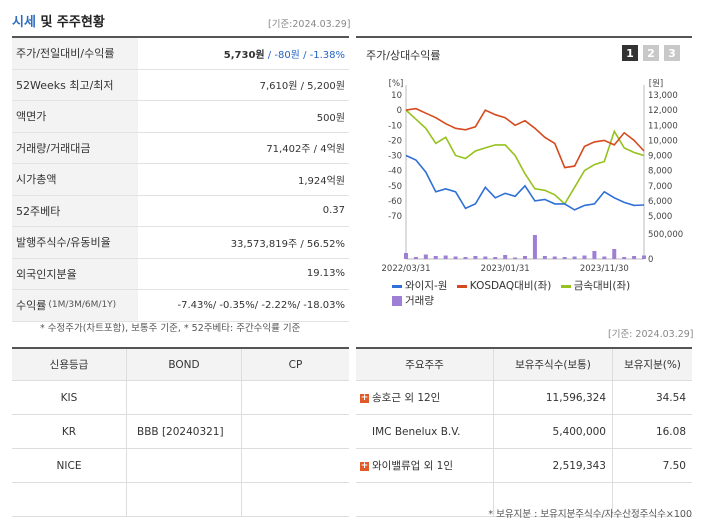 The width and height of the screenshot is (702, 525). What do you see at coordinates (395, 126) in the screenshot?
I see `left-tick-label: -10` at bounding box center [395, 126].